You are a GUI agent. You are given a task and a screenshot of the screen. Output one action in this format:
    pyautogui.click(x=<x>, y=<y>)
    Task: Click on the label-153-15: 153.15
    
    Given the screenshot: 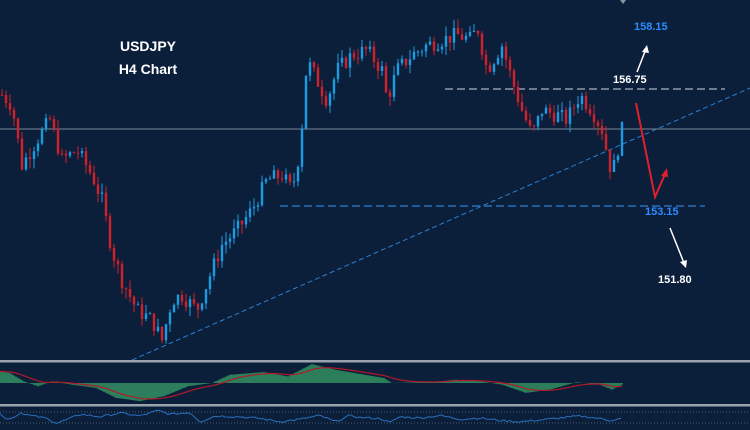 What is the action you would take?
    pyautogui.click(x=662, y=212)
    